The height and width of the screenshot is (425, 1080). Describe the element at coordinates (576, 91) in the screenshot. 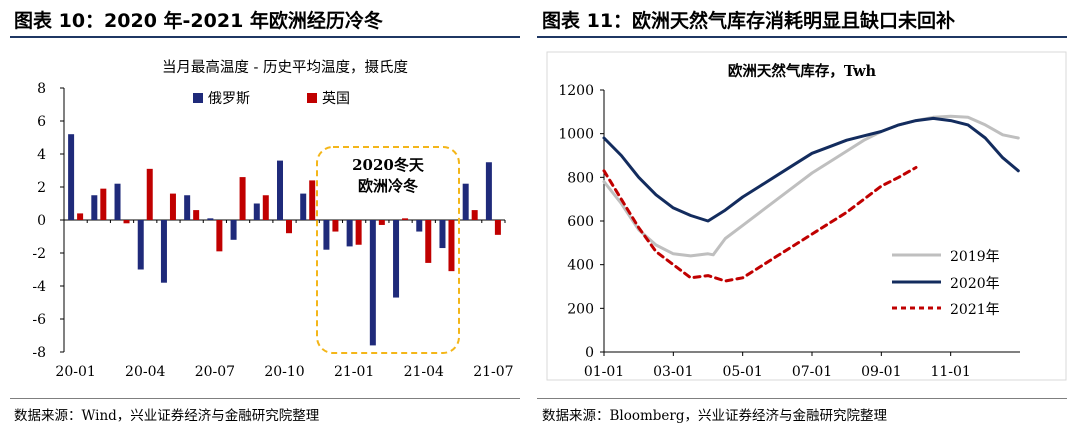

I see `line-y-tick-label: 1200` at that location.